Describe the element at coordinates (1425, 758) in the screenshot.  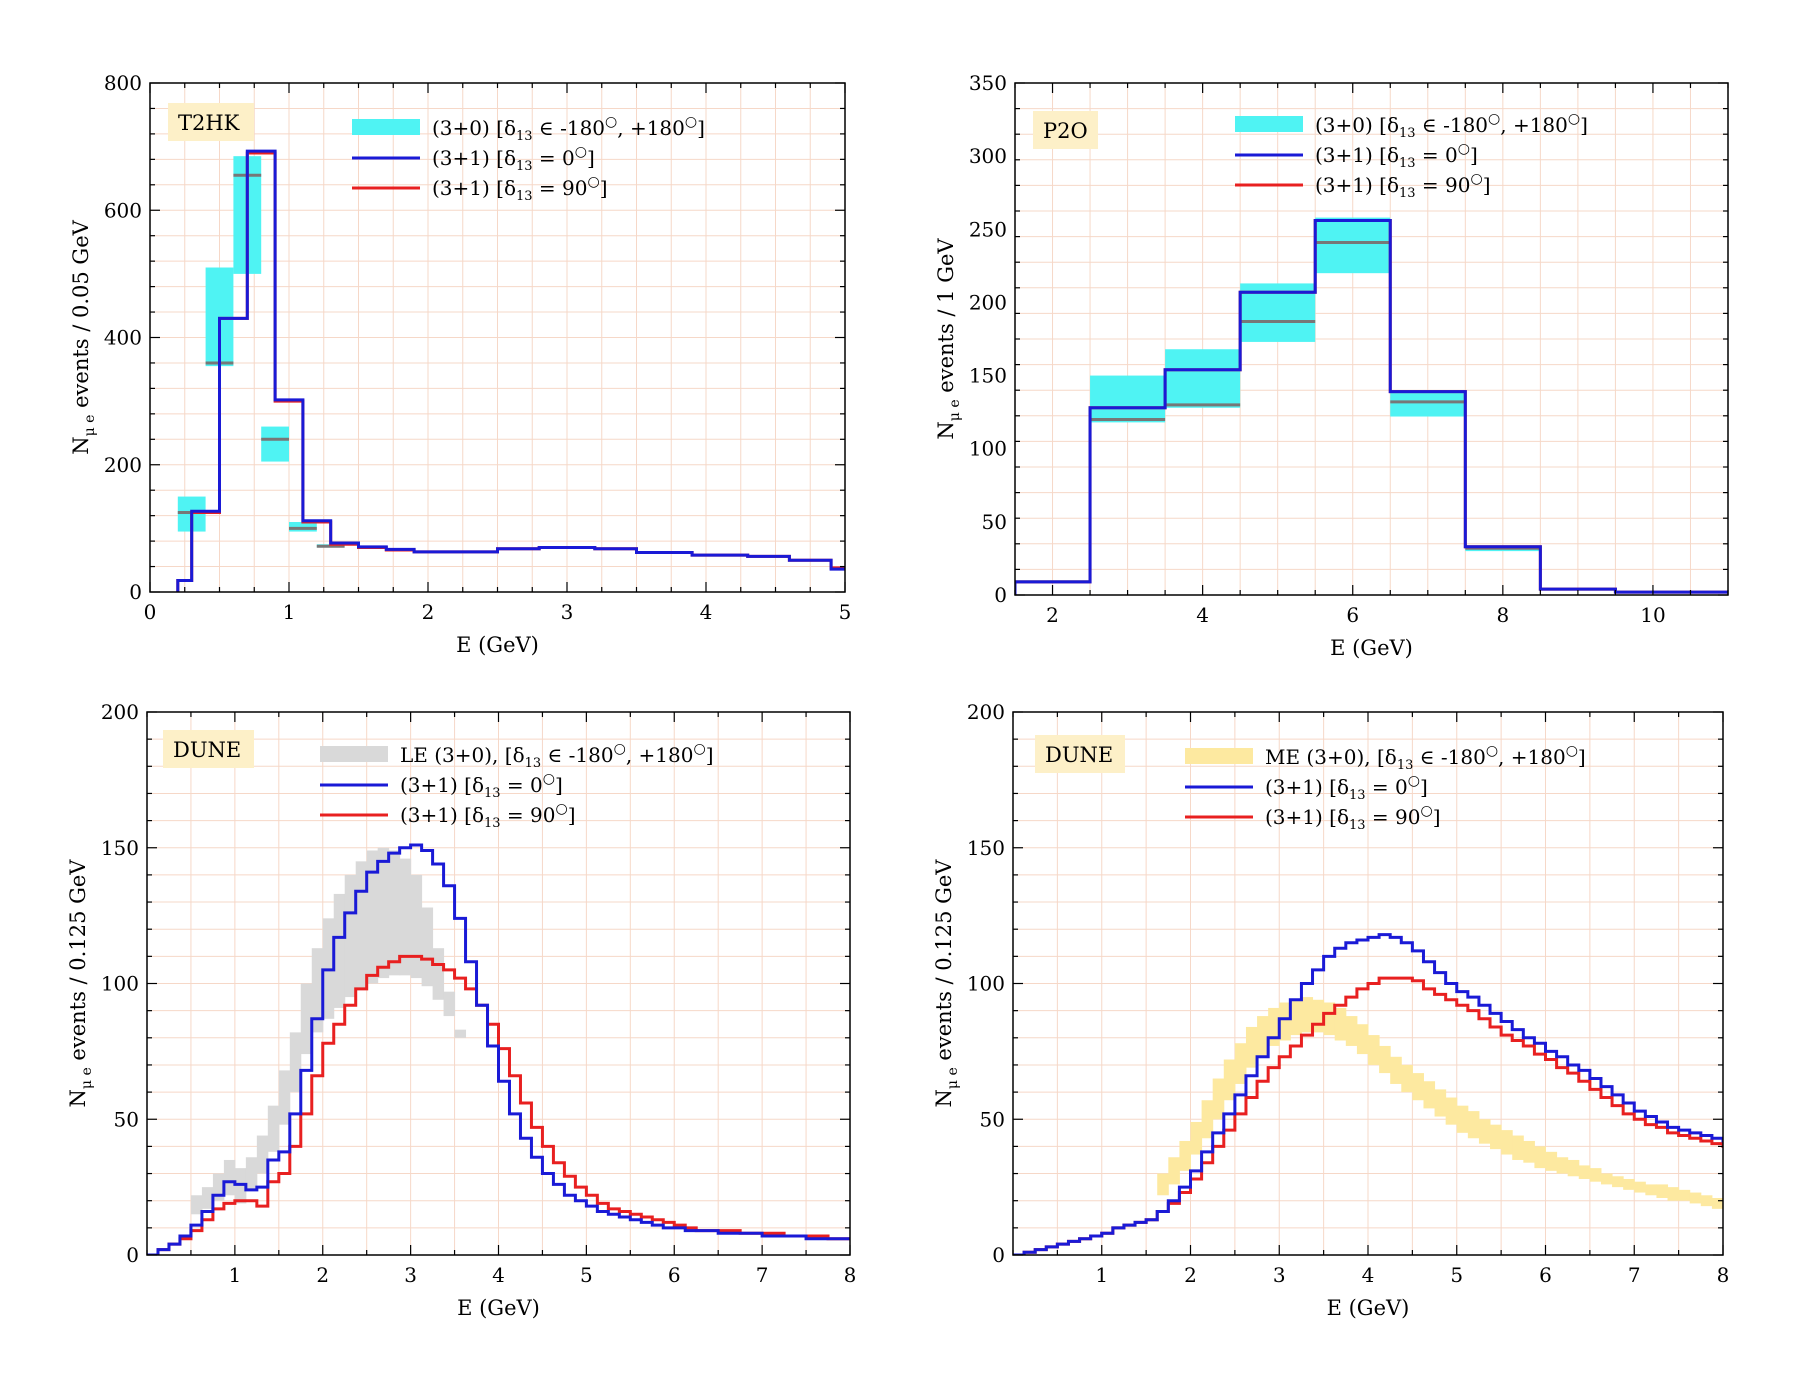
I see `legend-entry: ME (3+0), [δ13 ∈ -180○, +180○]` at that location.